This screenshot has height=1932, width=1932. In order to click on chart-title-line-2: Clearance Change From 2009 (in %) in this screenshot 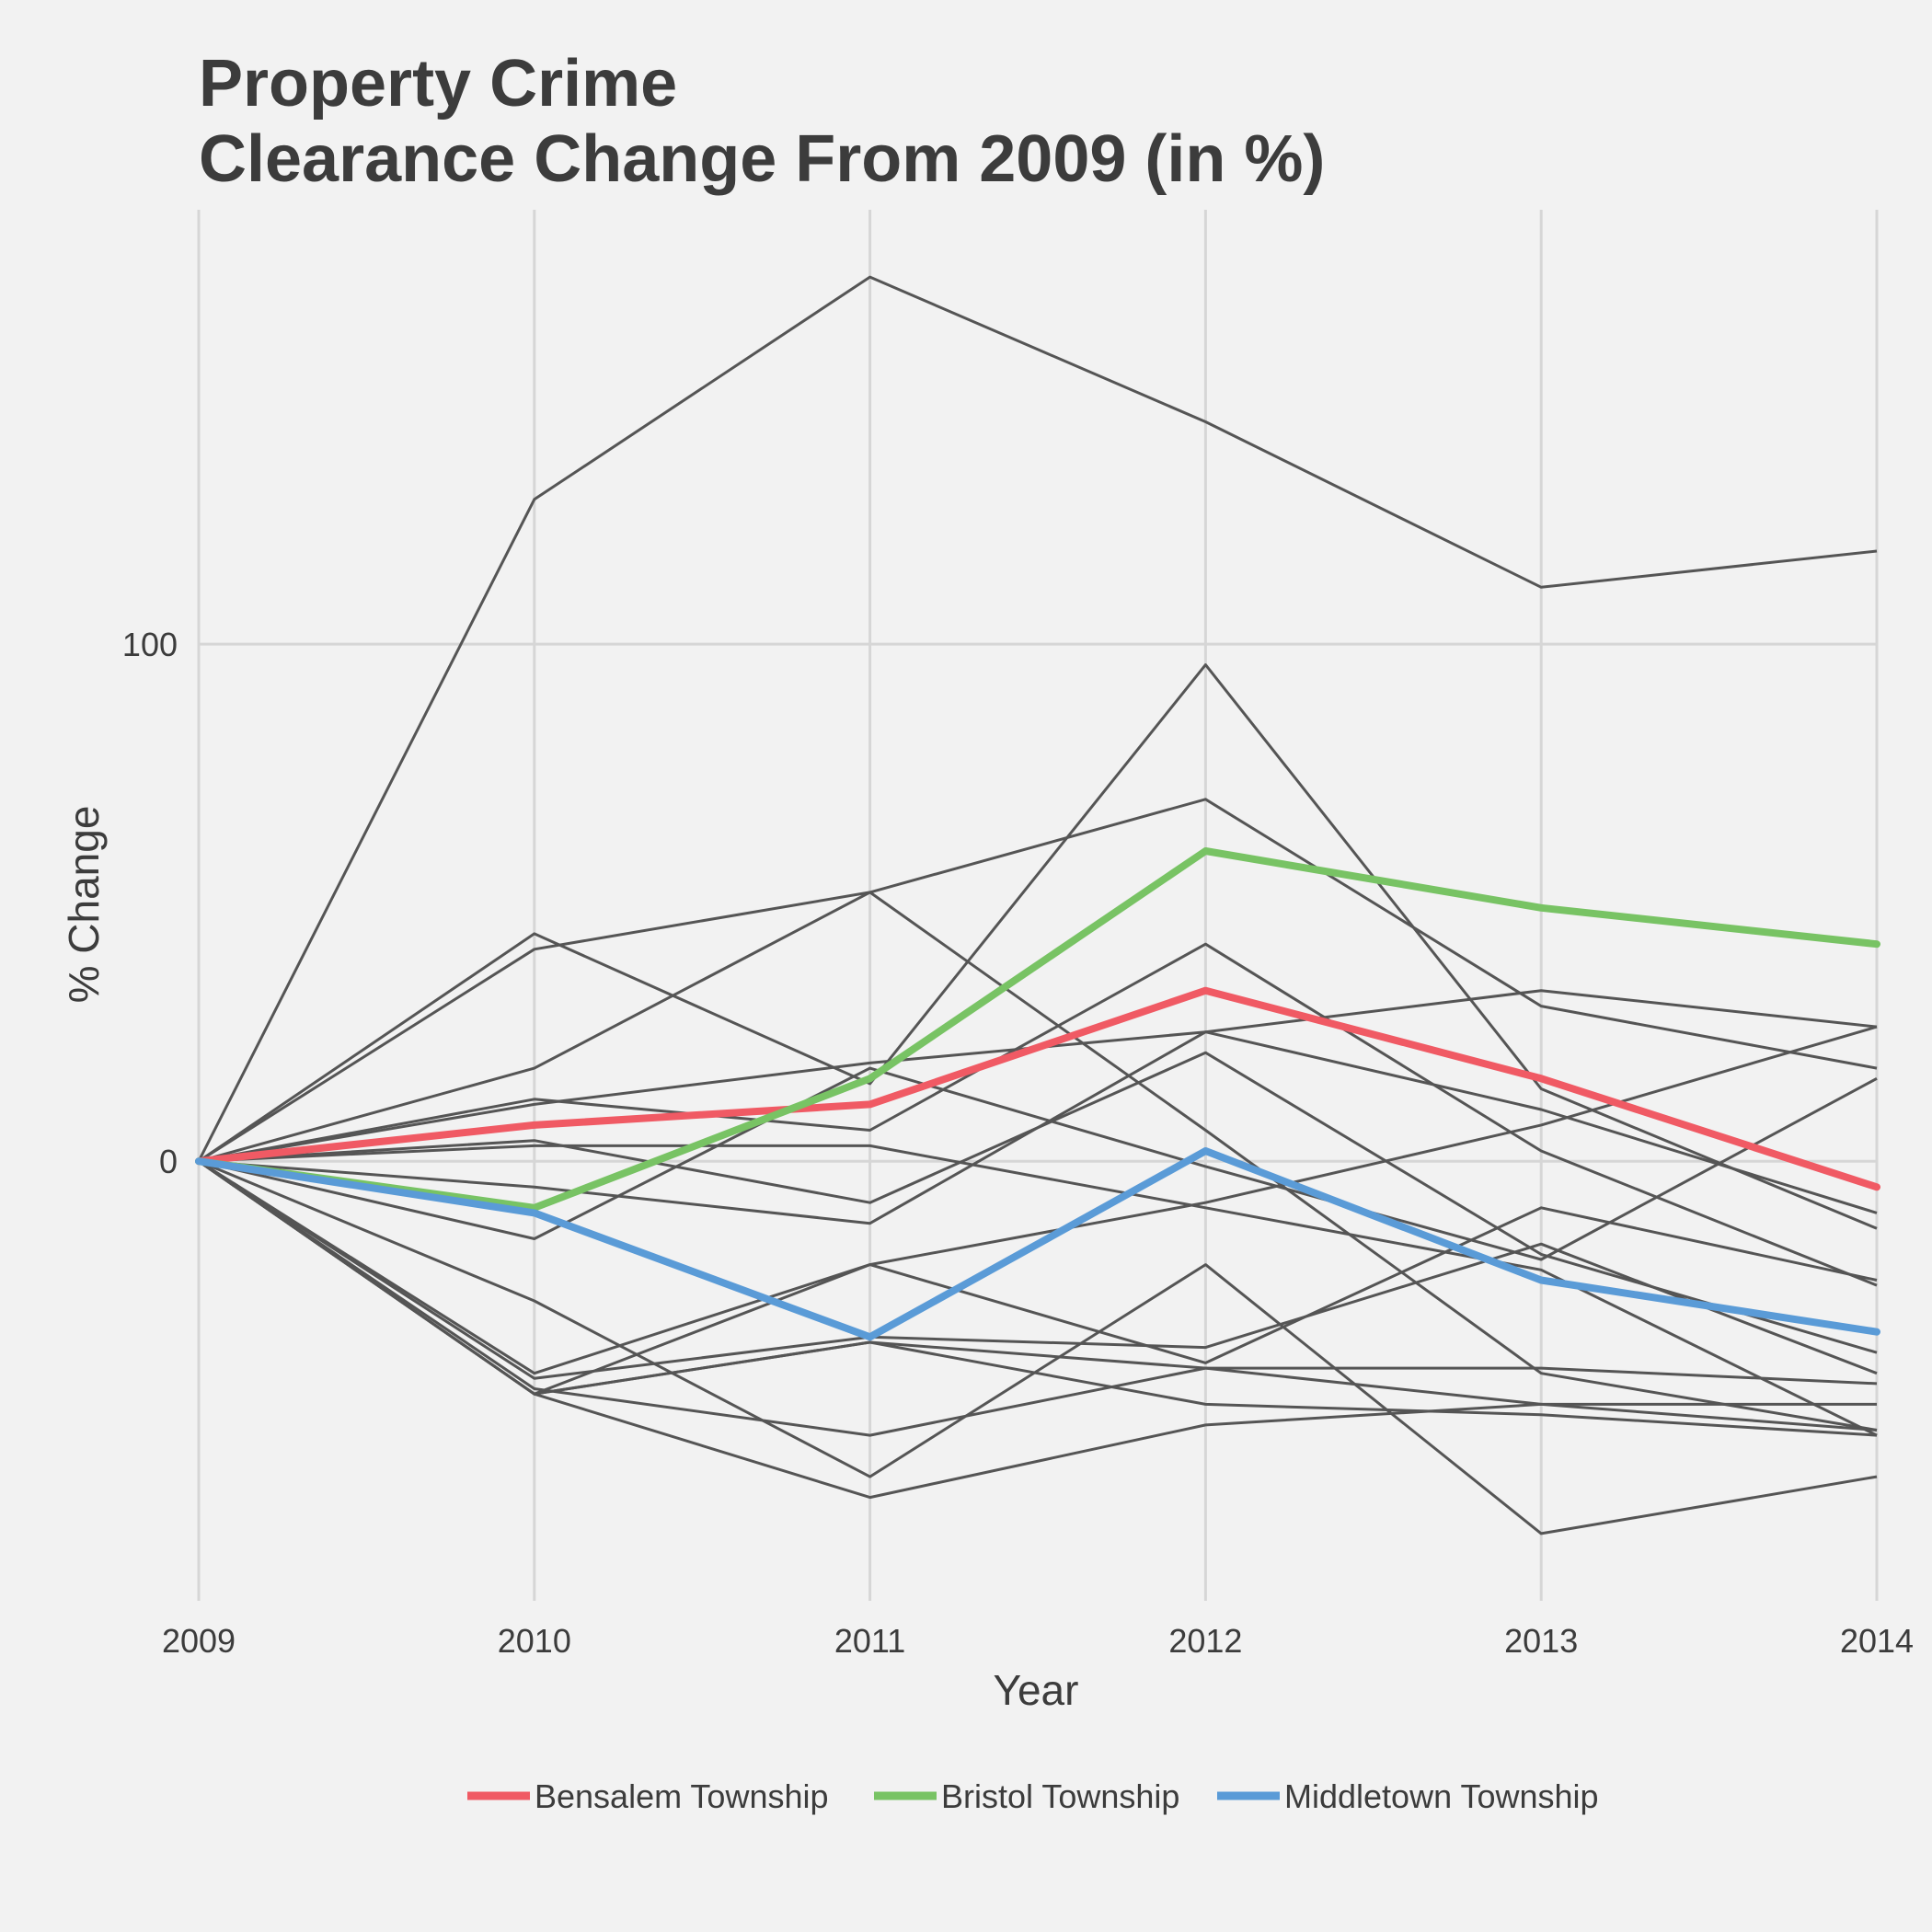, I will do `click(762, 159)`.